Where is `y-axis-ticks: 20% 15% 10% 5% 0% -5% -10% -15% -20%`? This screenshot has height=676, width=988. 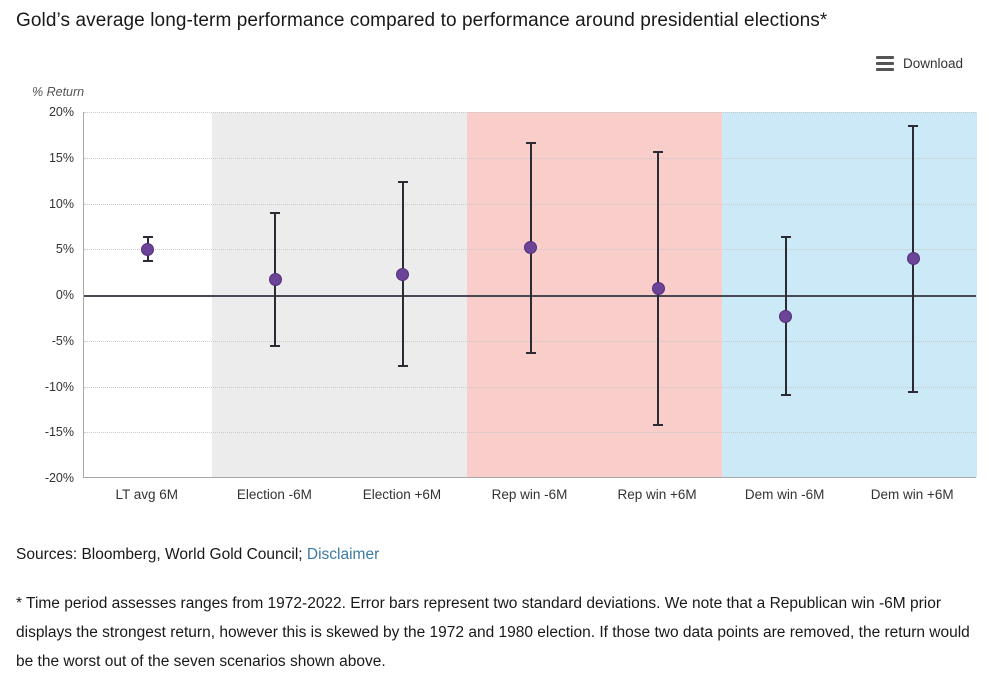 y-axis-ticks: 20% 15% 10% 5% 0% -5% -10% -15% -20% is located at coordinates (37, 295).